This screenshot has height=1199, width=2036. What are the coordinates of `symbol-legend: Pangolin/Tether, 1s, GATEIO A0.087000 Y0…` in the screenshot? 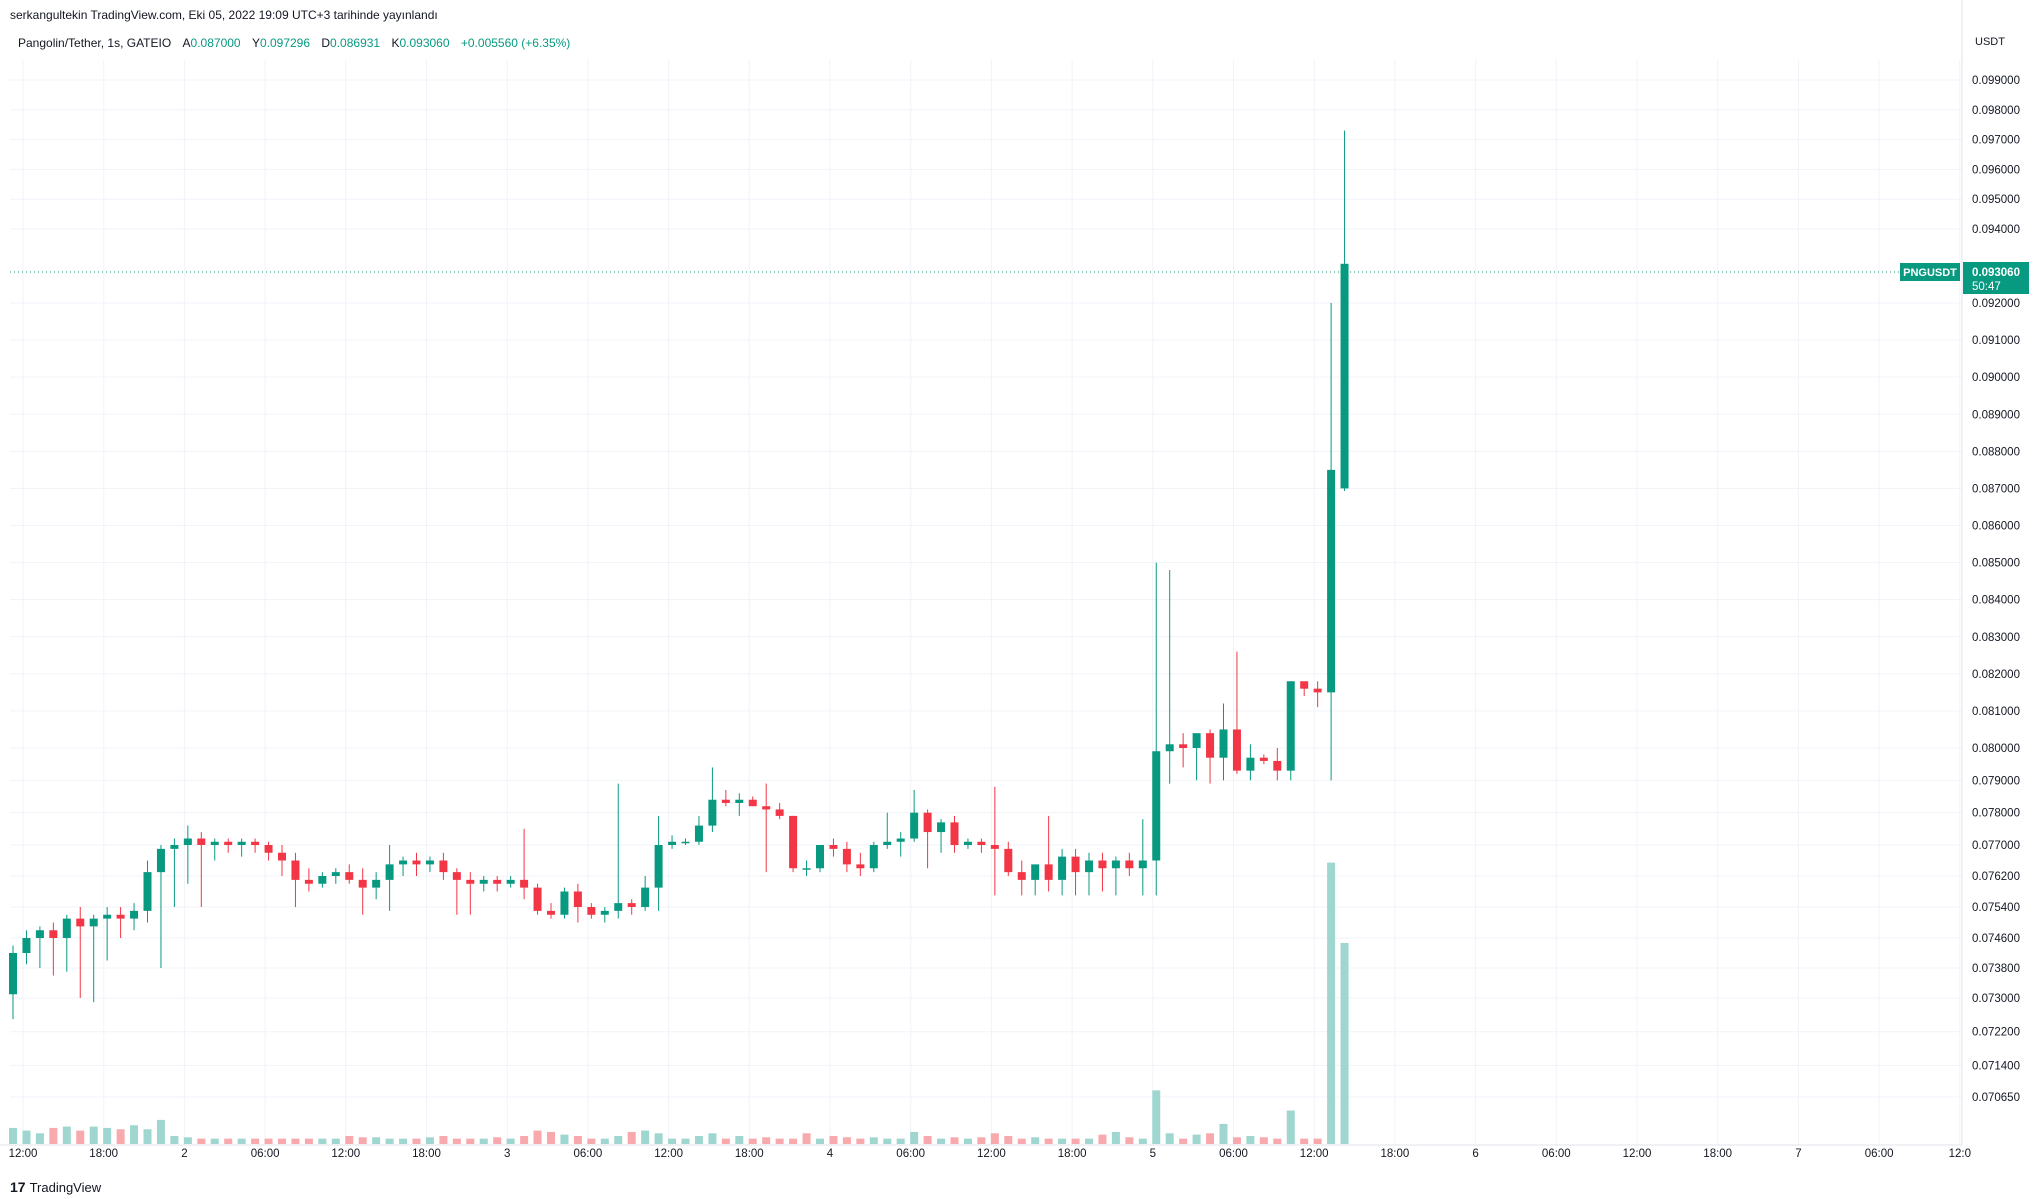 It's located at (294, 43).